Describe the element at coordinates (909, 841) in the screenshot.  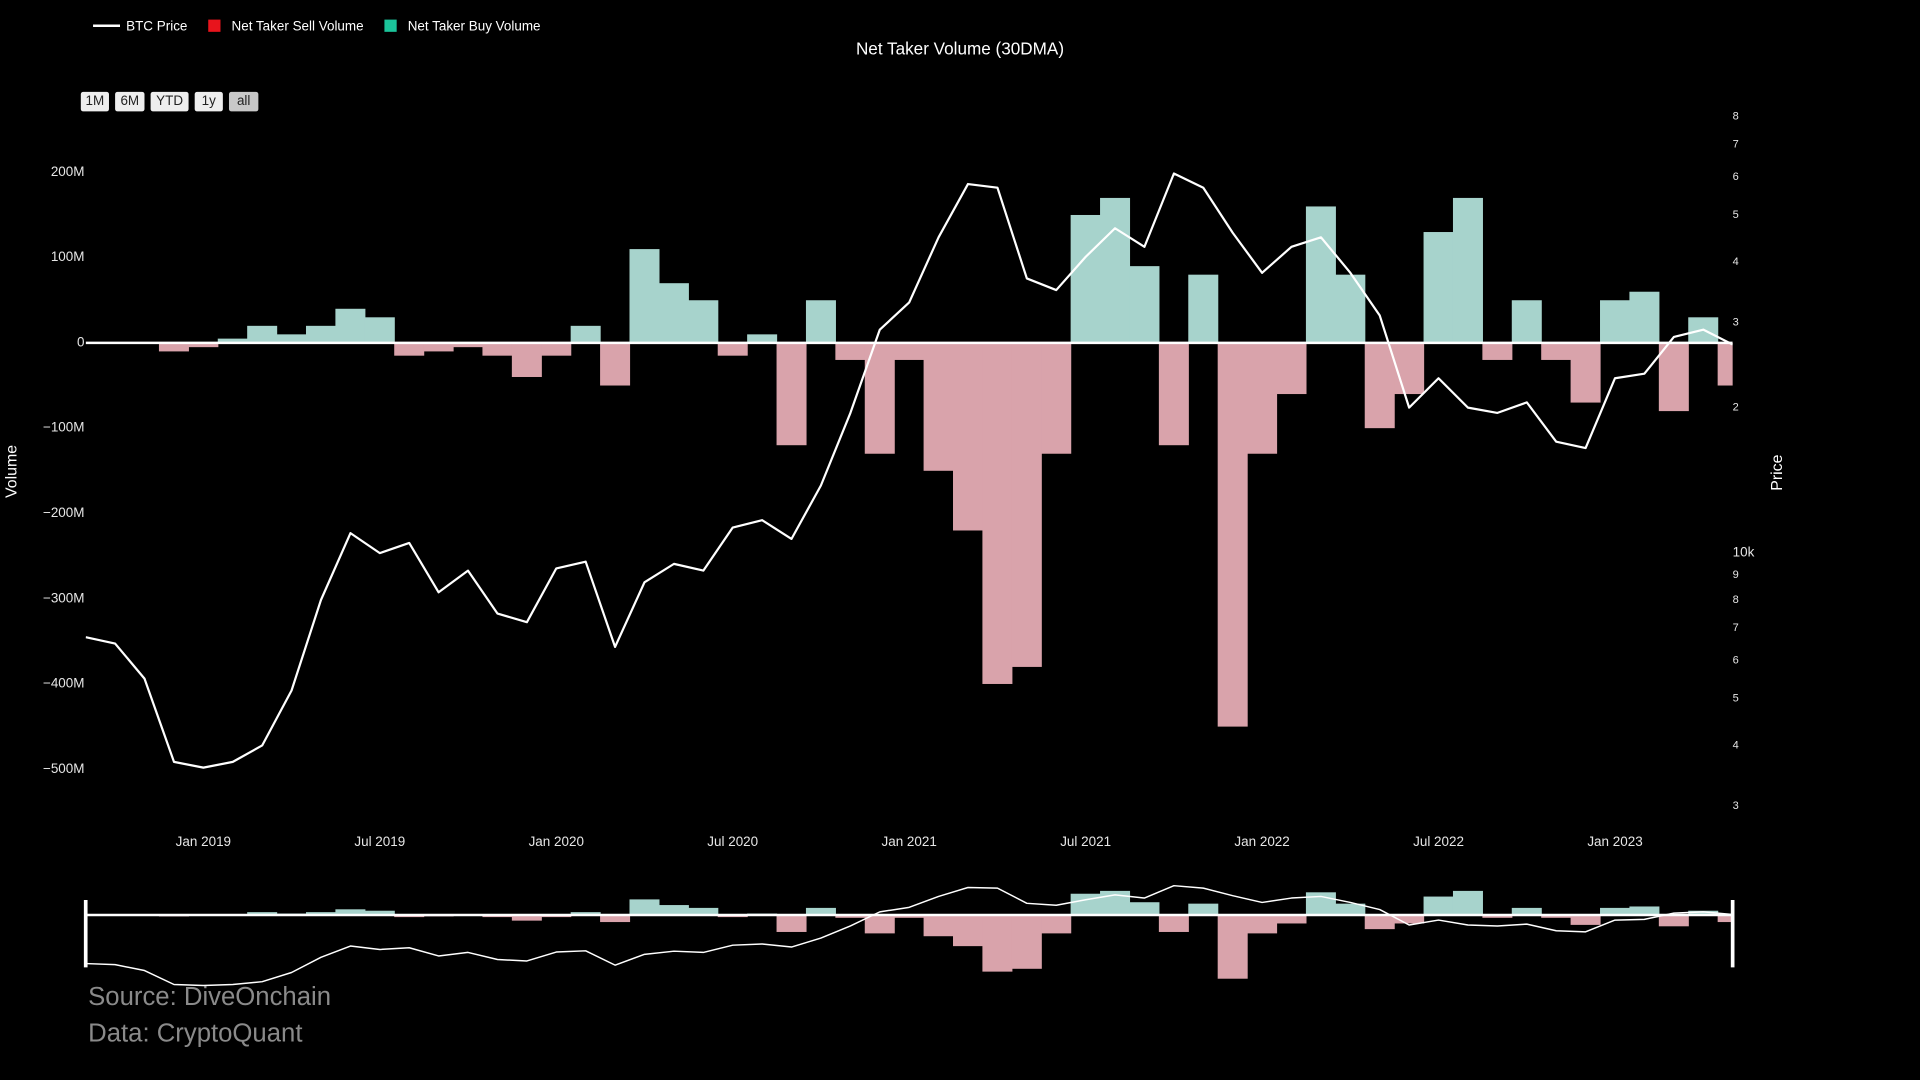
I see `x-tick-label: Jan 2021` at that location.